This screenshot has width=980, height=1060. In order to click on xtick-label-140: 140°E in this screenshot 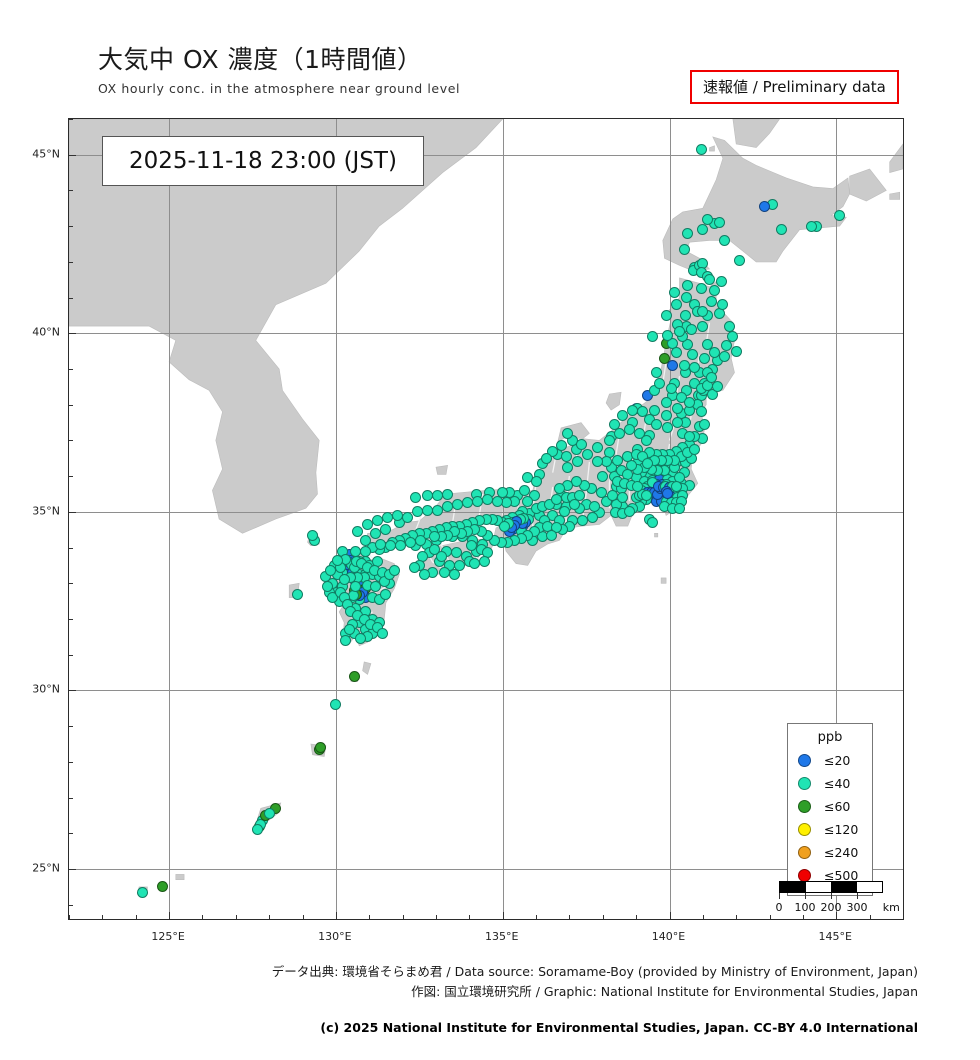, I will do `click(668, 936)`.